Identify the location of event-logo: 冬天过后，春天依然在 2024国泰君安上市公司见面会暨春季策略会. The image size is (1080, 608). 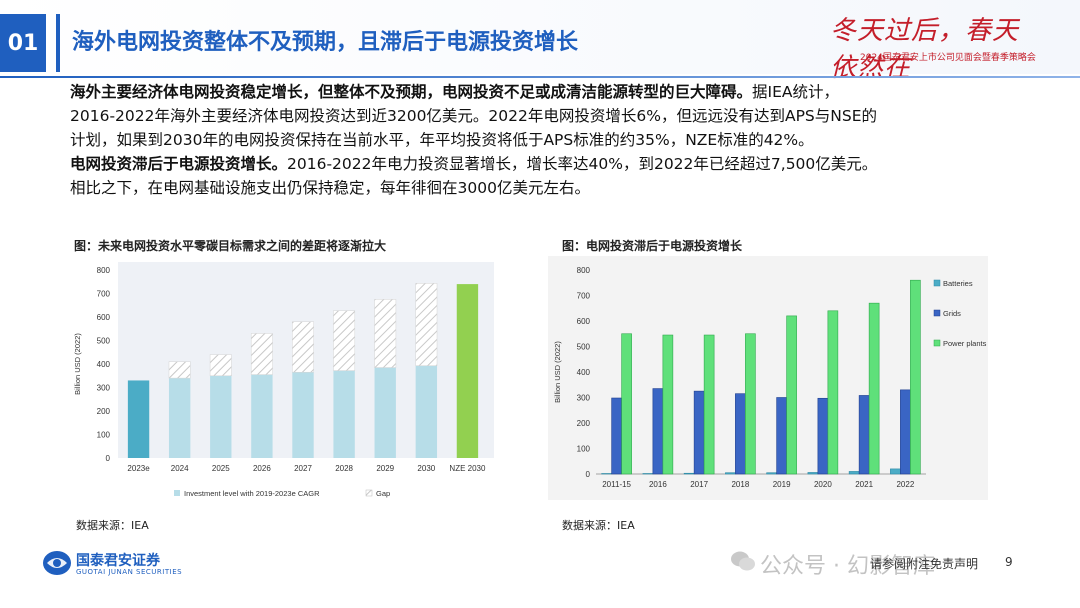
(935, 46).